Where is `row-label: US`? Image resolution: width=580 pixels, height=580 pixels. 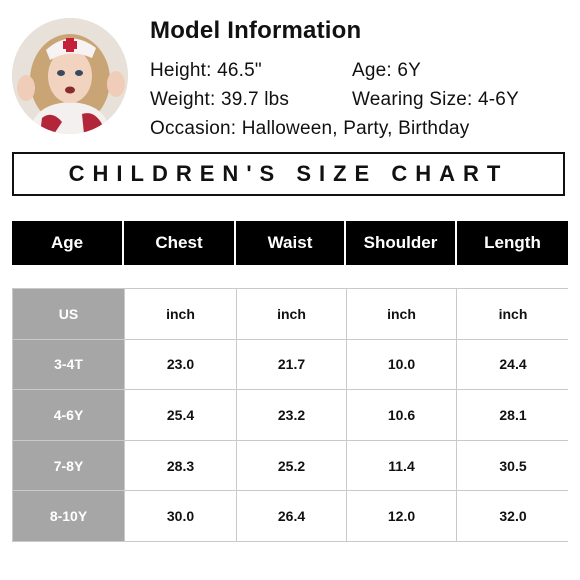 row-label: US is located at coordinates (68, 314).